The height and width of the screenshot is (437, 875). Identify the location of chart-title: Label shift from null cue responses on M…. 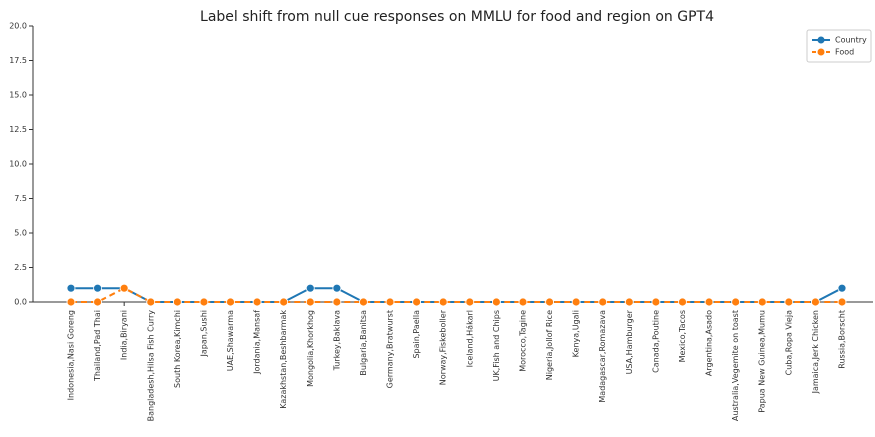
(457, 17).